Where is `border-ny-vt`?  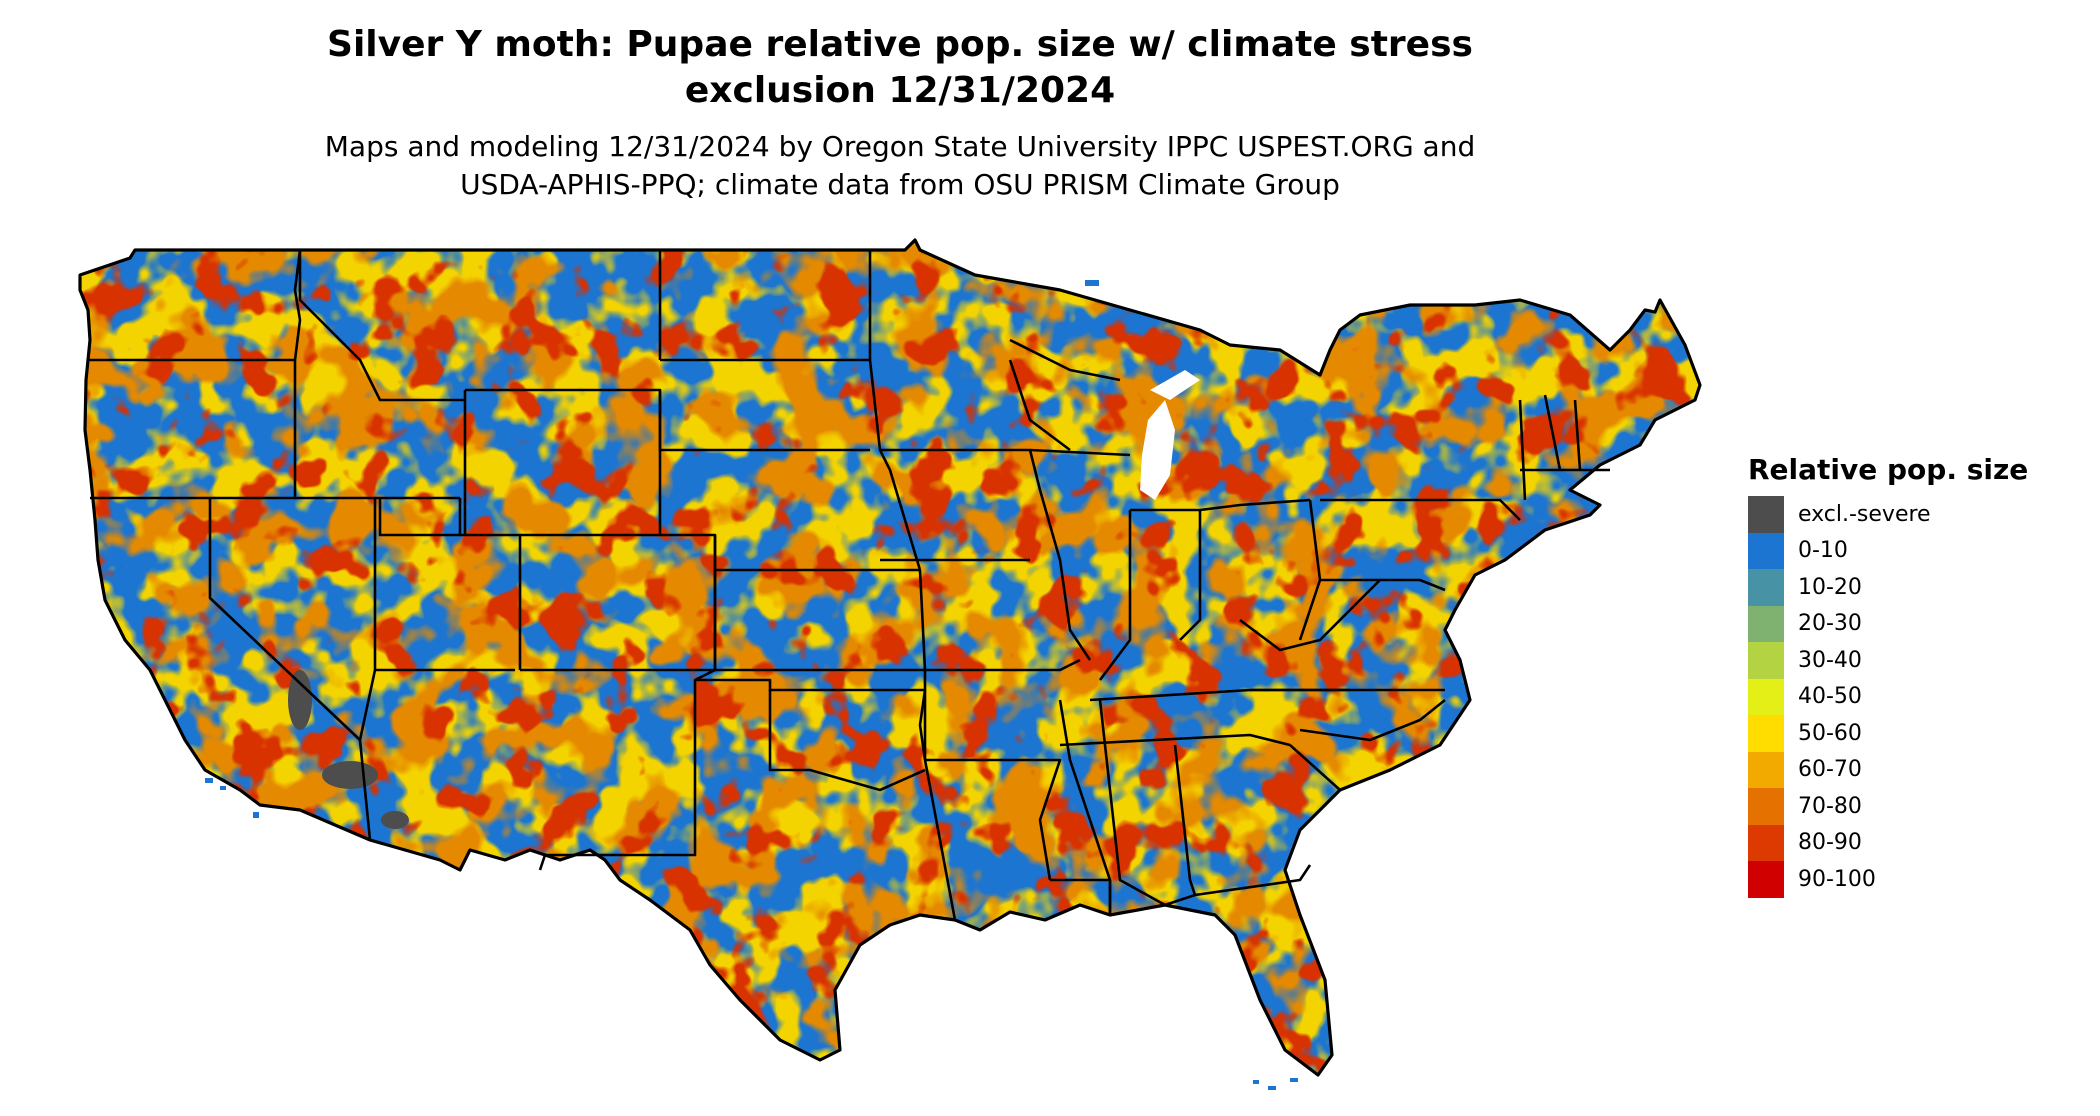
border-ny-vt is located at coordinates (1522, 450).